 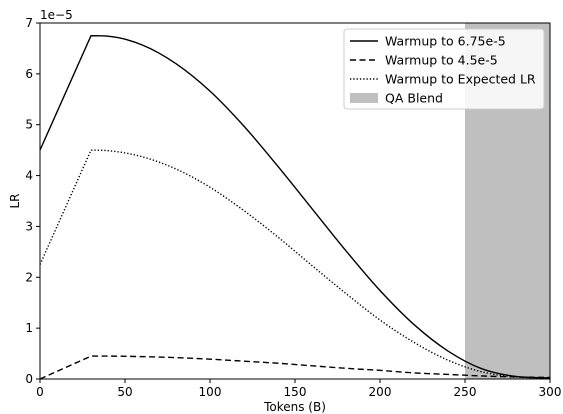 What do you see at coordinates (550, 392) in the screenshot?
I see `x-tick-label: 300` at bounding box center [550, 392].